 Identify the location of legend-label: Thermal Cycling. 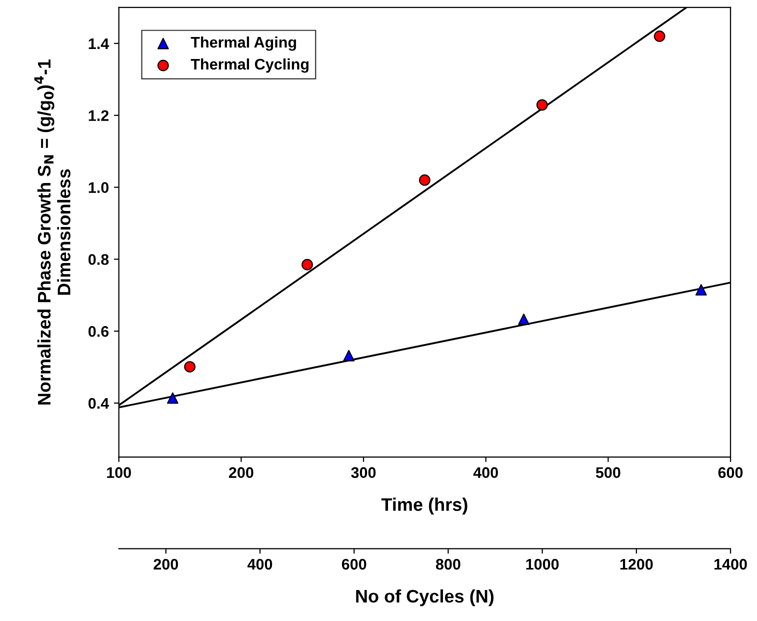
(249, 65).